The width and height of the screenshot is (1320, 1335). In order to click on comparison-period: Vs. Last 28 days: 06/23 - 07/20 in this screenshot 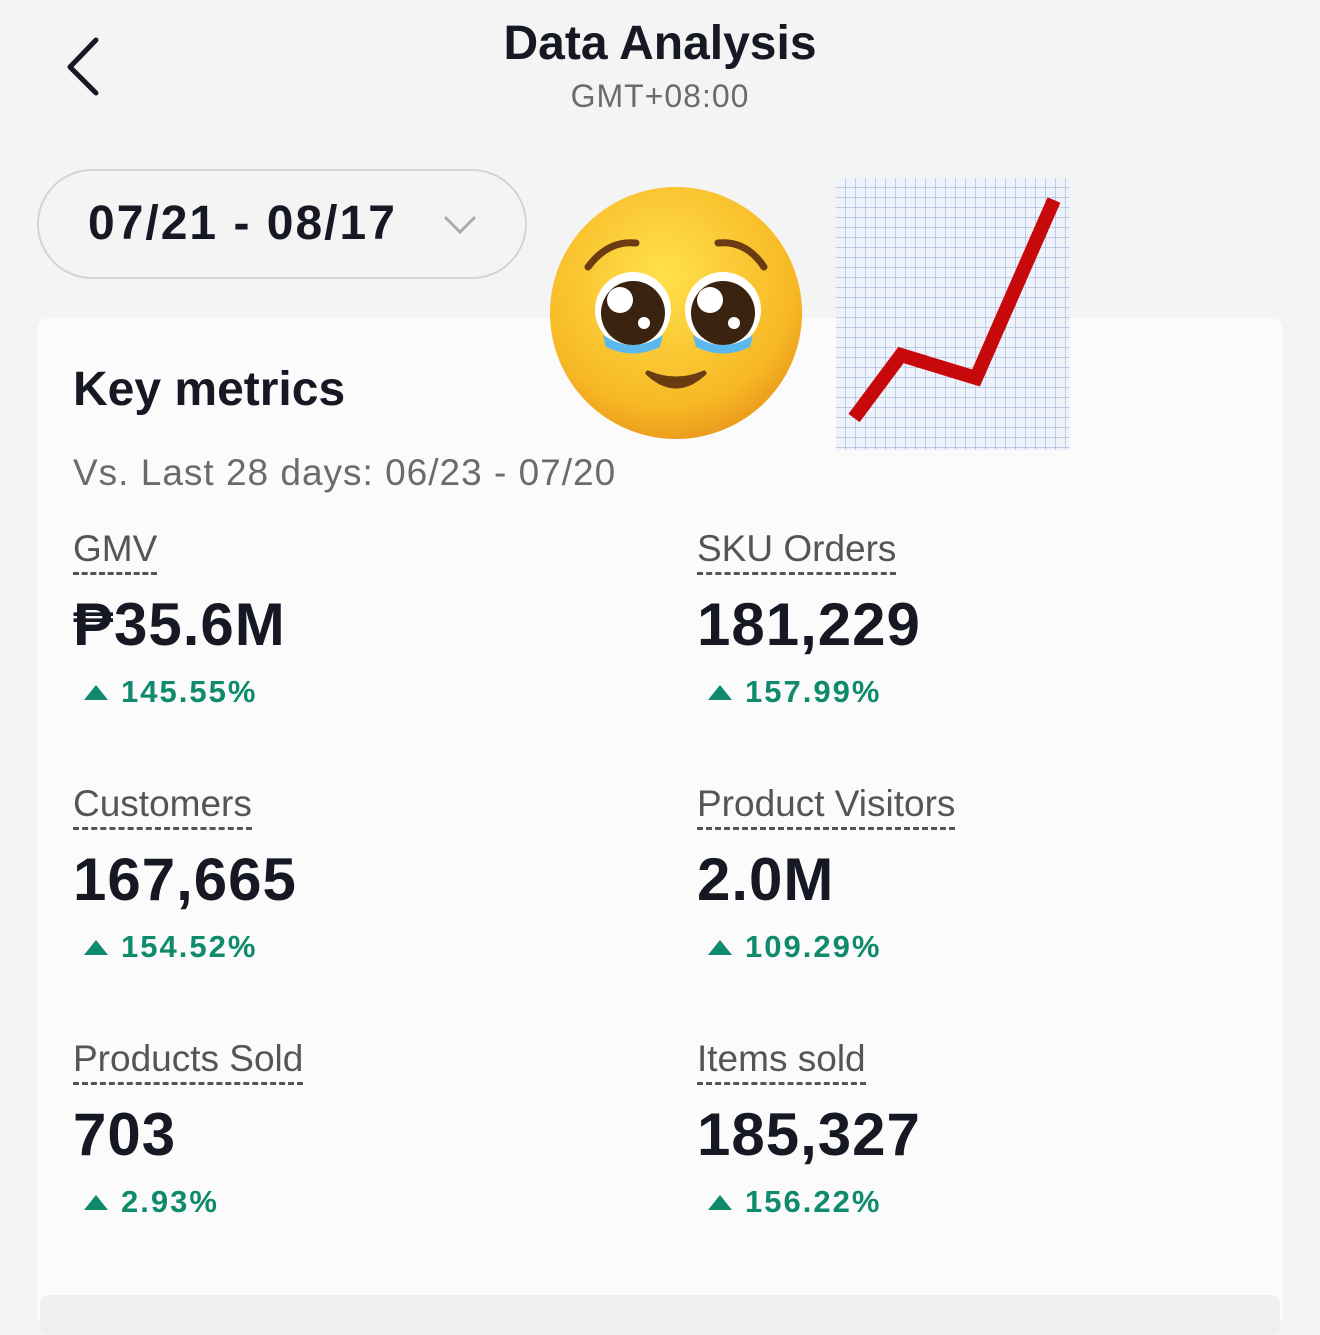, I will do `click(345, 472)`.